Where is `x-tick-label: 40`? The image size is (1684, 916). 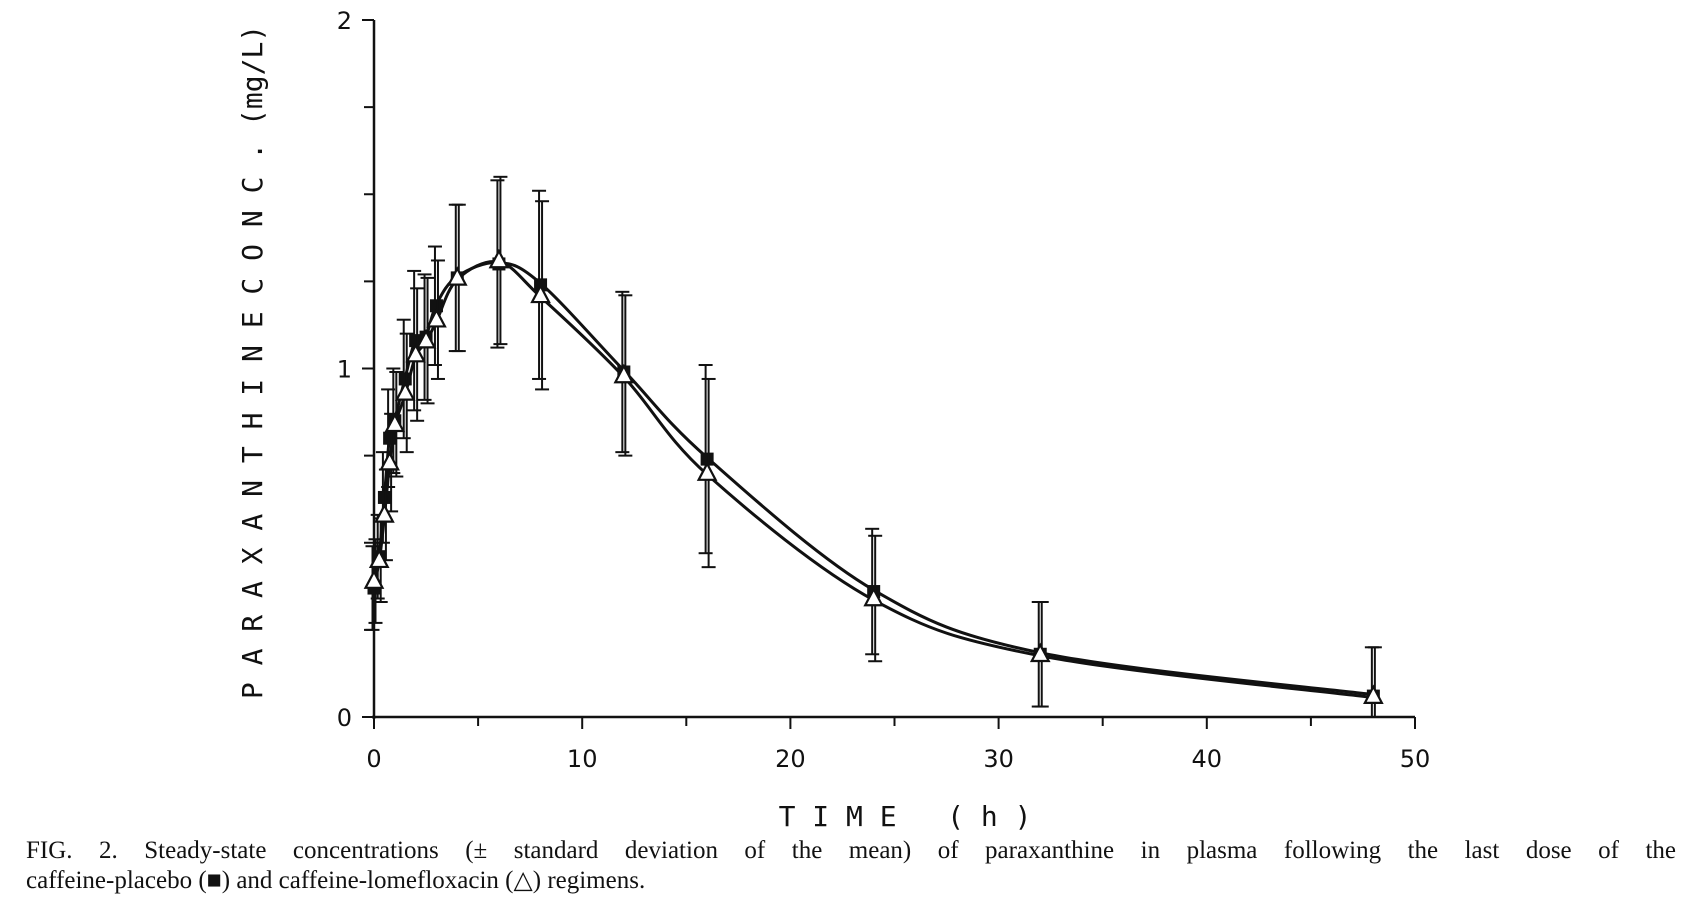 x-tick-label: 40 is located at coordinates (1207, 759).